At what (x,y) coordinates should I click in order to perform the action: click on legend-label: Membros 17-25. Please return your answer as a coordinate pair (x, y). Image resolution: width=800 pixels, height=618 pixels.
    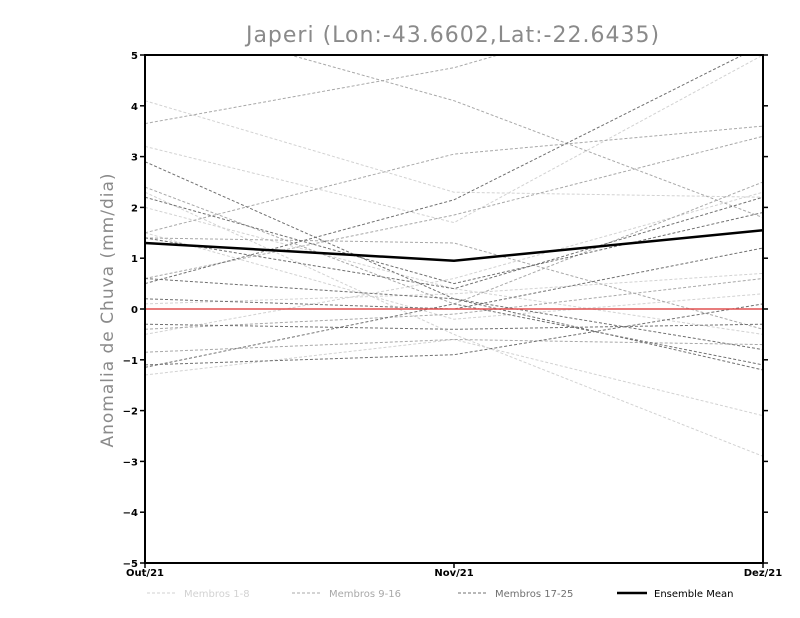
    Looking at the image, I should click on (534, 594).